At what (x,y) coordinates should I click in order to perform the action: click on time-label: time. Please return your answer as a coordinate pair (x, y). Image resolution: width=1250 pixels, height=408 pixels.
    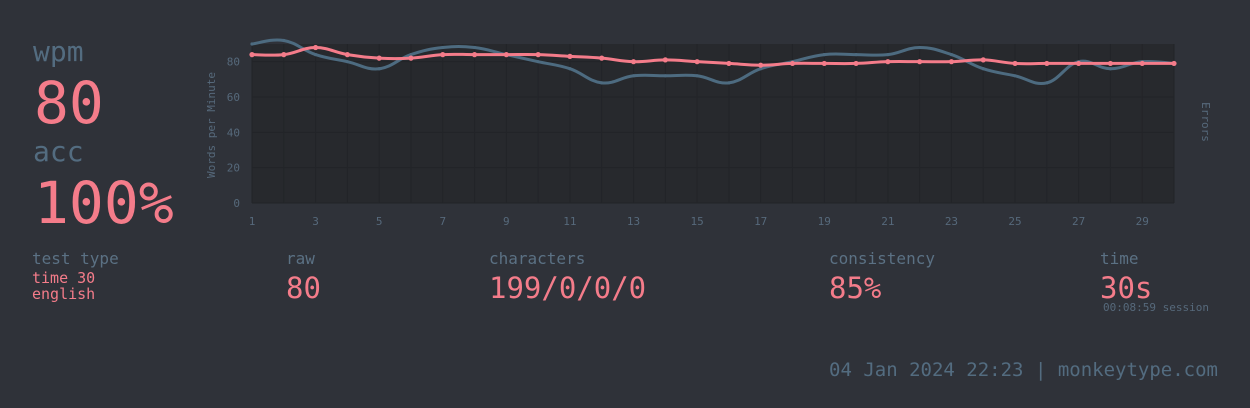
    Looking at the image, I should click on (1119, 258).